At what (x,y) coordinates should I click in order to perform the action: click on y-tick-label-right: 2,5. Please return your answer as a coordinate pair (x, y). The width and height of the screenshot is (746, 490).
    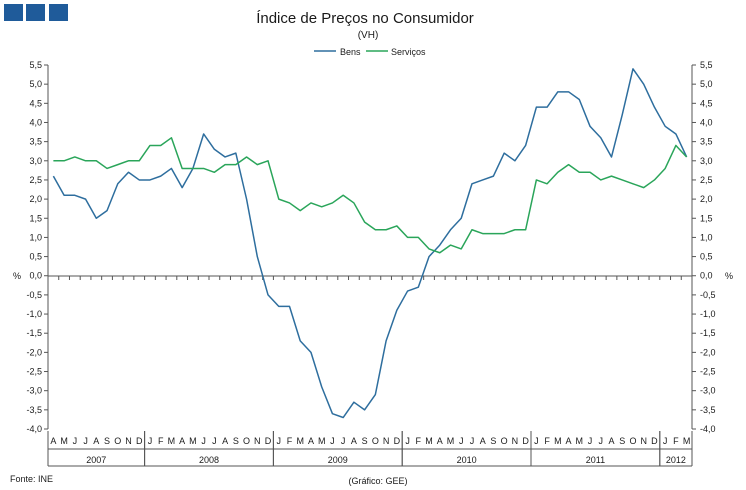
    Looking at the image, I should click on (706, 180).